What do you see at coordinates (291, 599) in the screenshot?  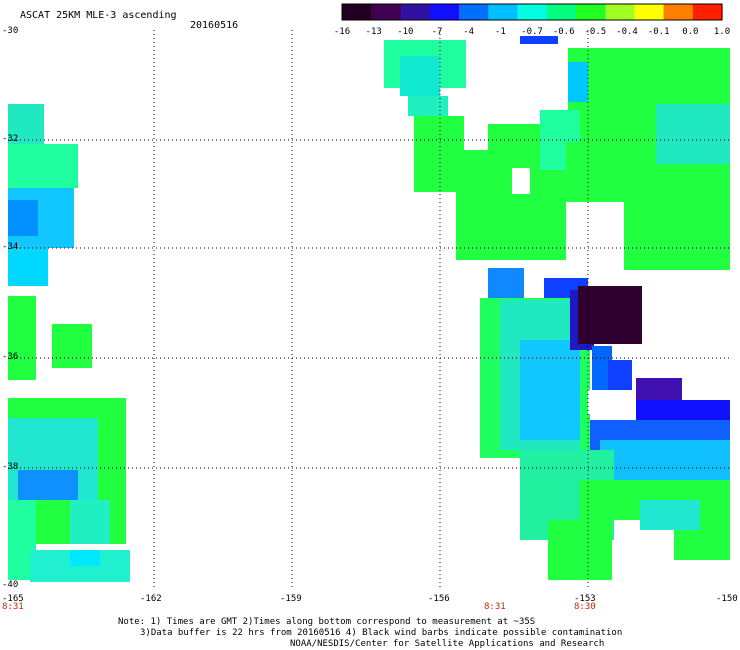 I see `x-label-159: -159` at bounding box center [291, 599].